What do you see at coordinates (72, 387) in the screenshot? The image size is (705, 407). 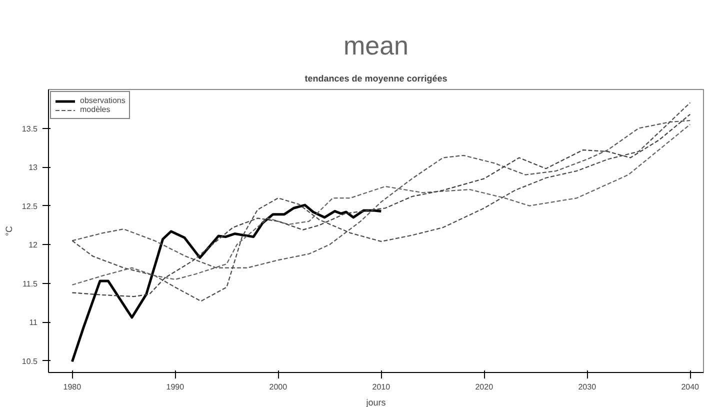 I see `x-tick-label: 1980` at bounding box center [72, 387].